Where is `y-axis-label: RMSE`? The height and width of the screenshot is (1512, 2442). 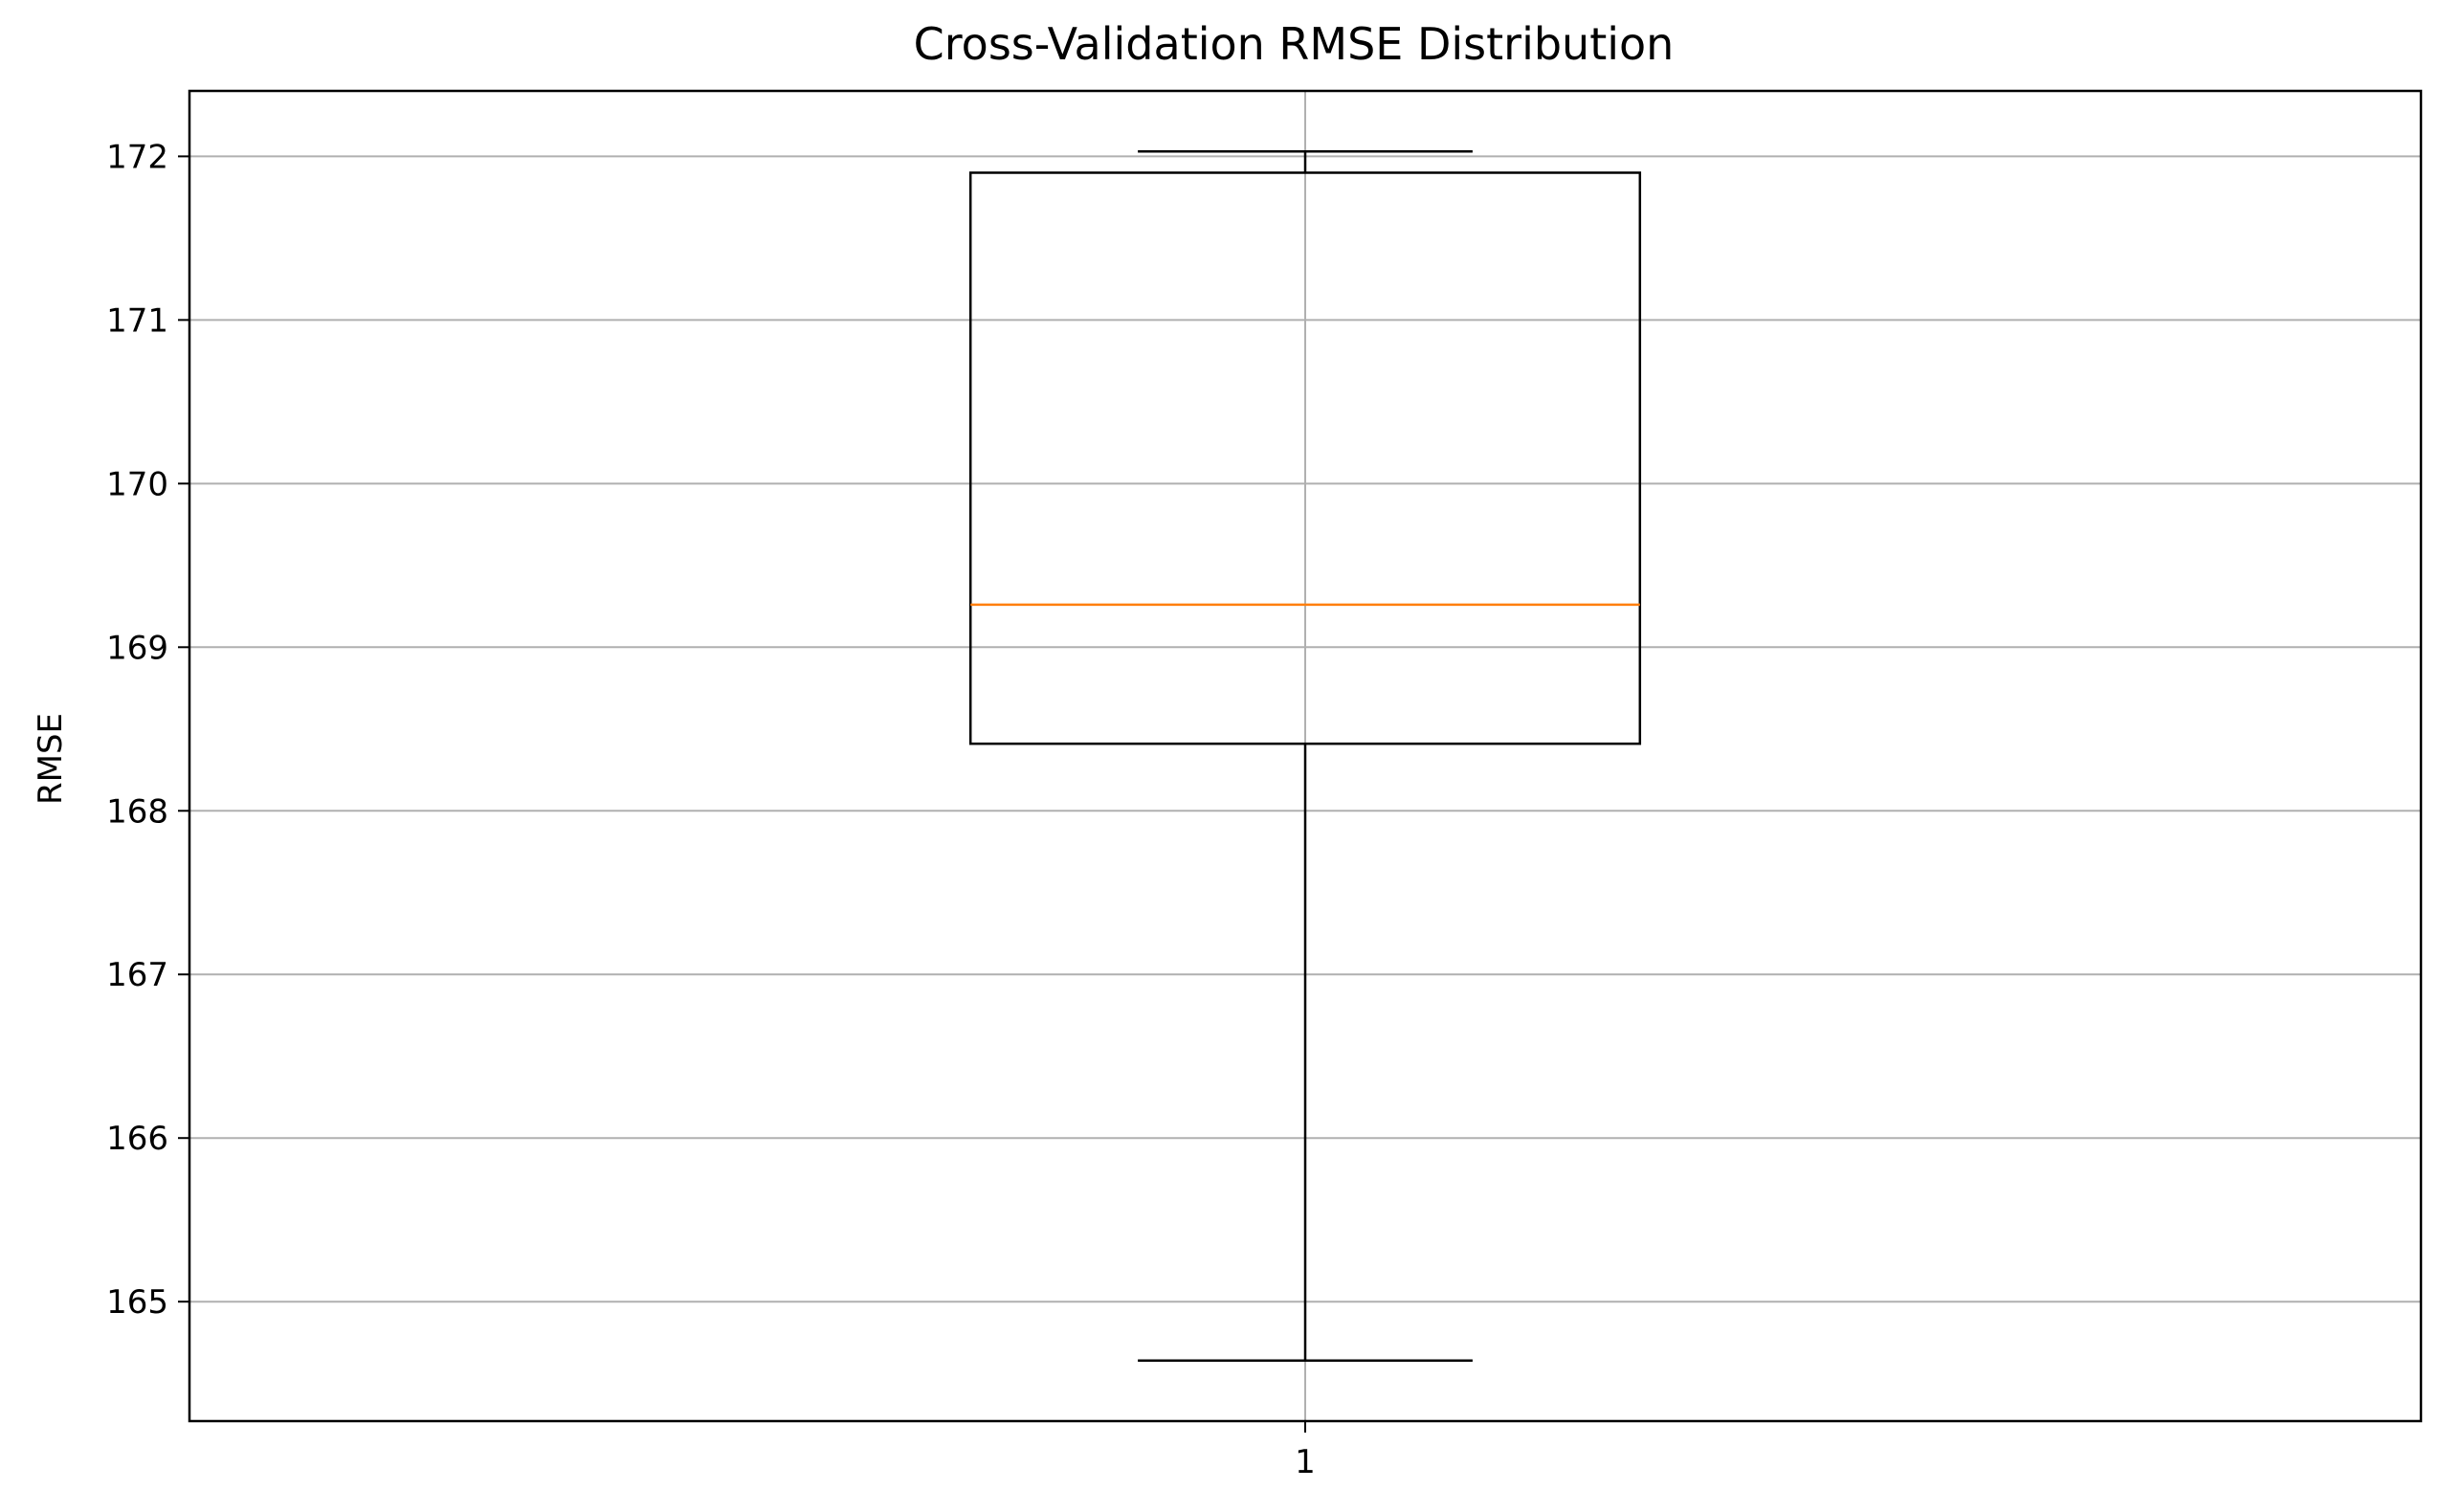
y-axis-label: RMSE is located at coordinates (51, 759).